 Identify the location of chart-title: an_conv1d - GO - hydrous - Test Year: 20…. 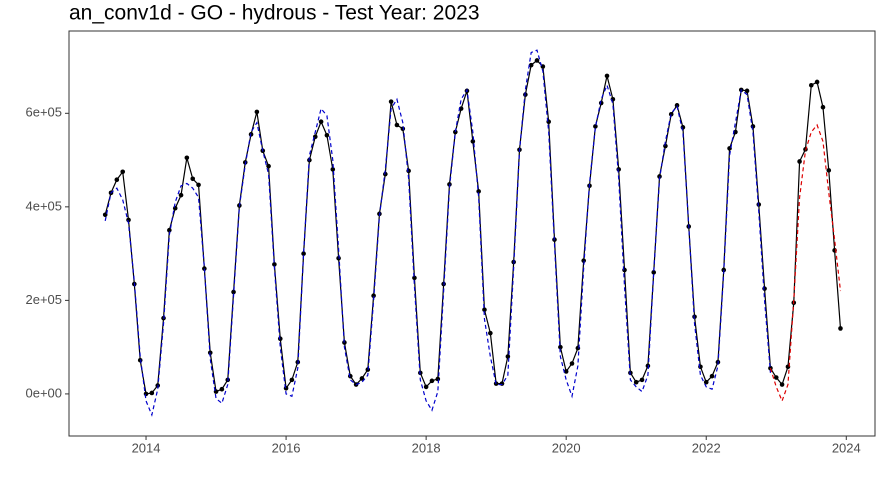
(274, 13).